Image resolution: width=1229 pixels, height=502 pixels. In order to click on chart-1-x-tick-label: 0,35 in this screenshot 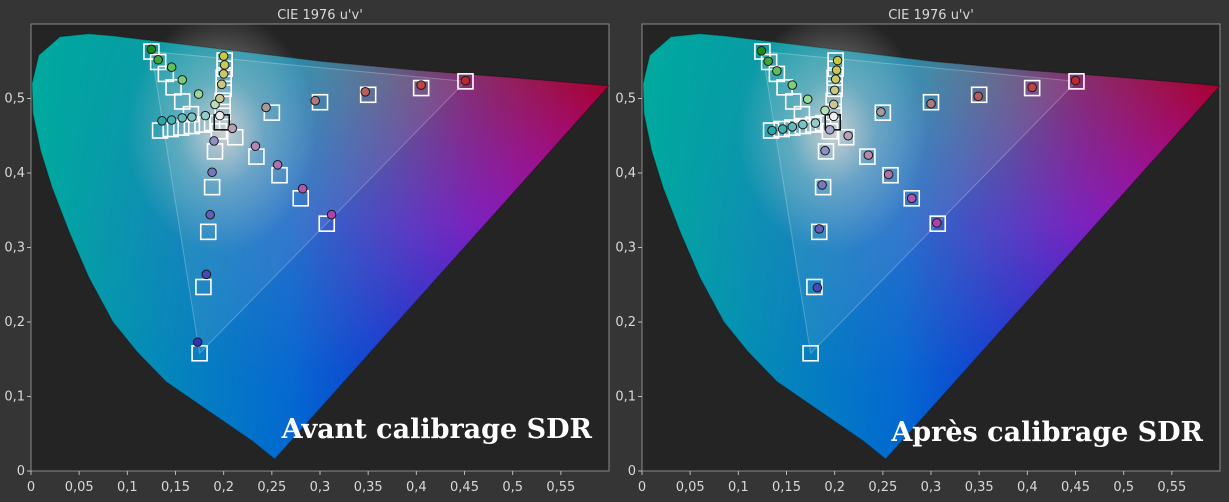, I will do `click(368, 487)`.